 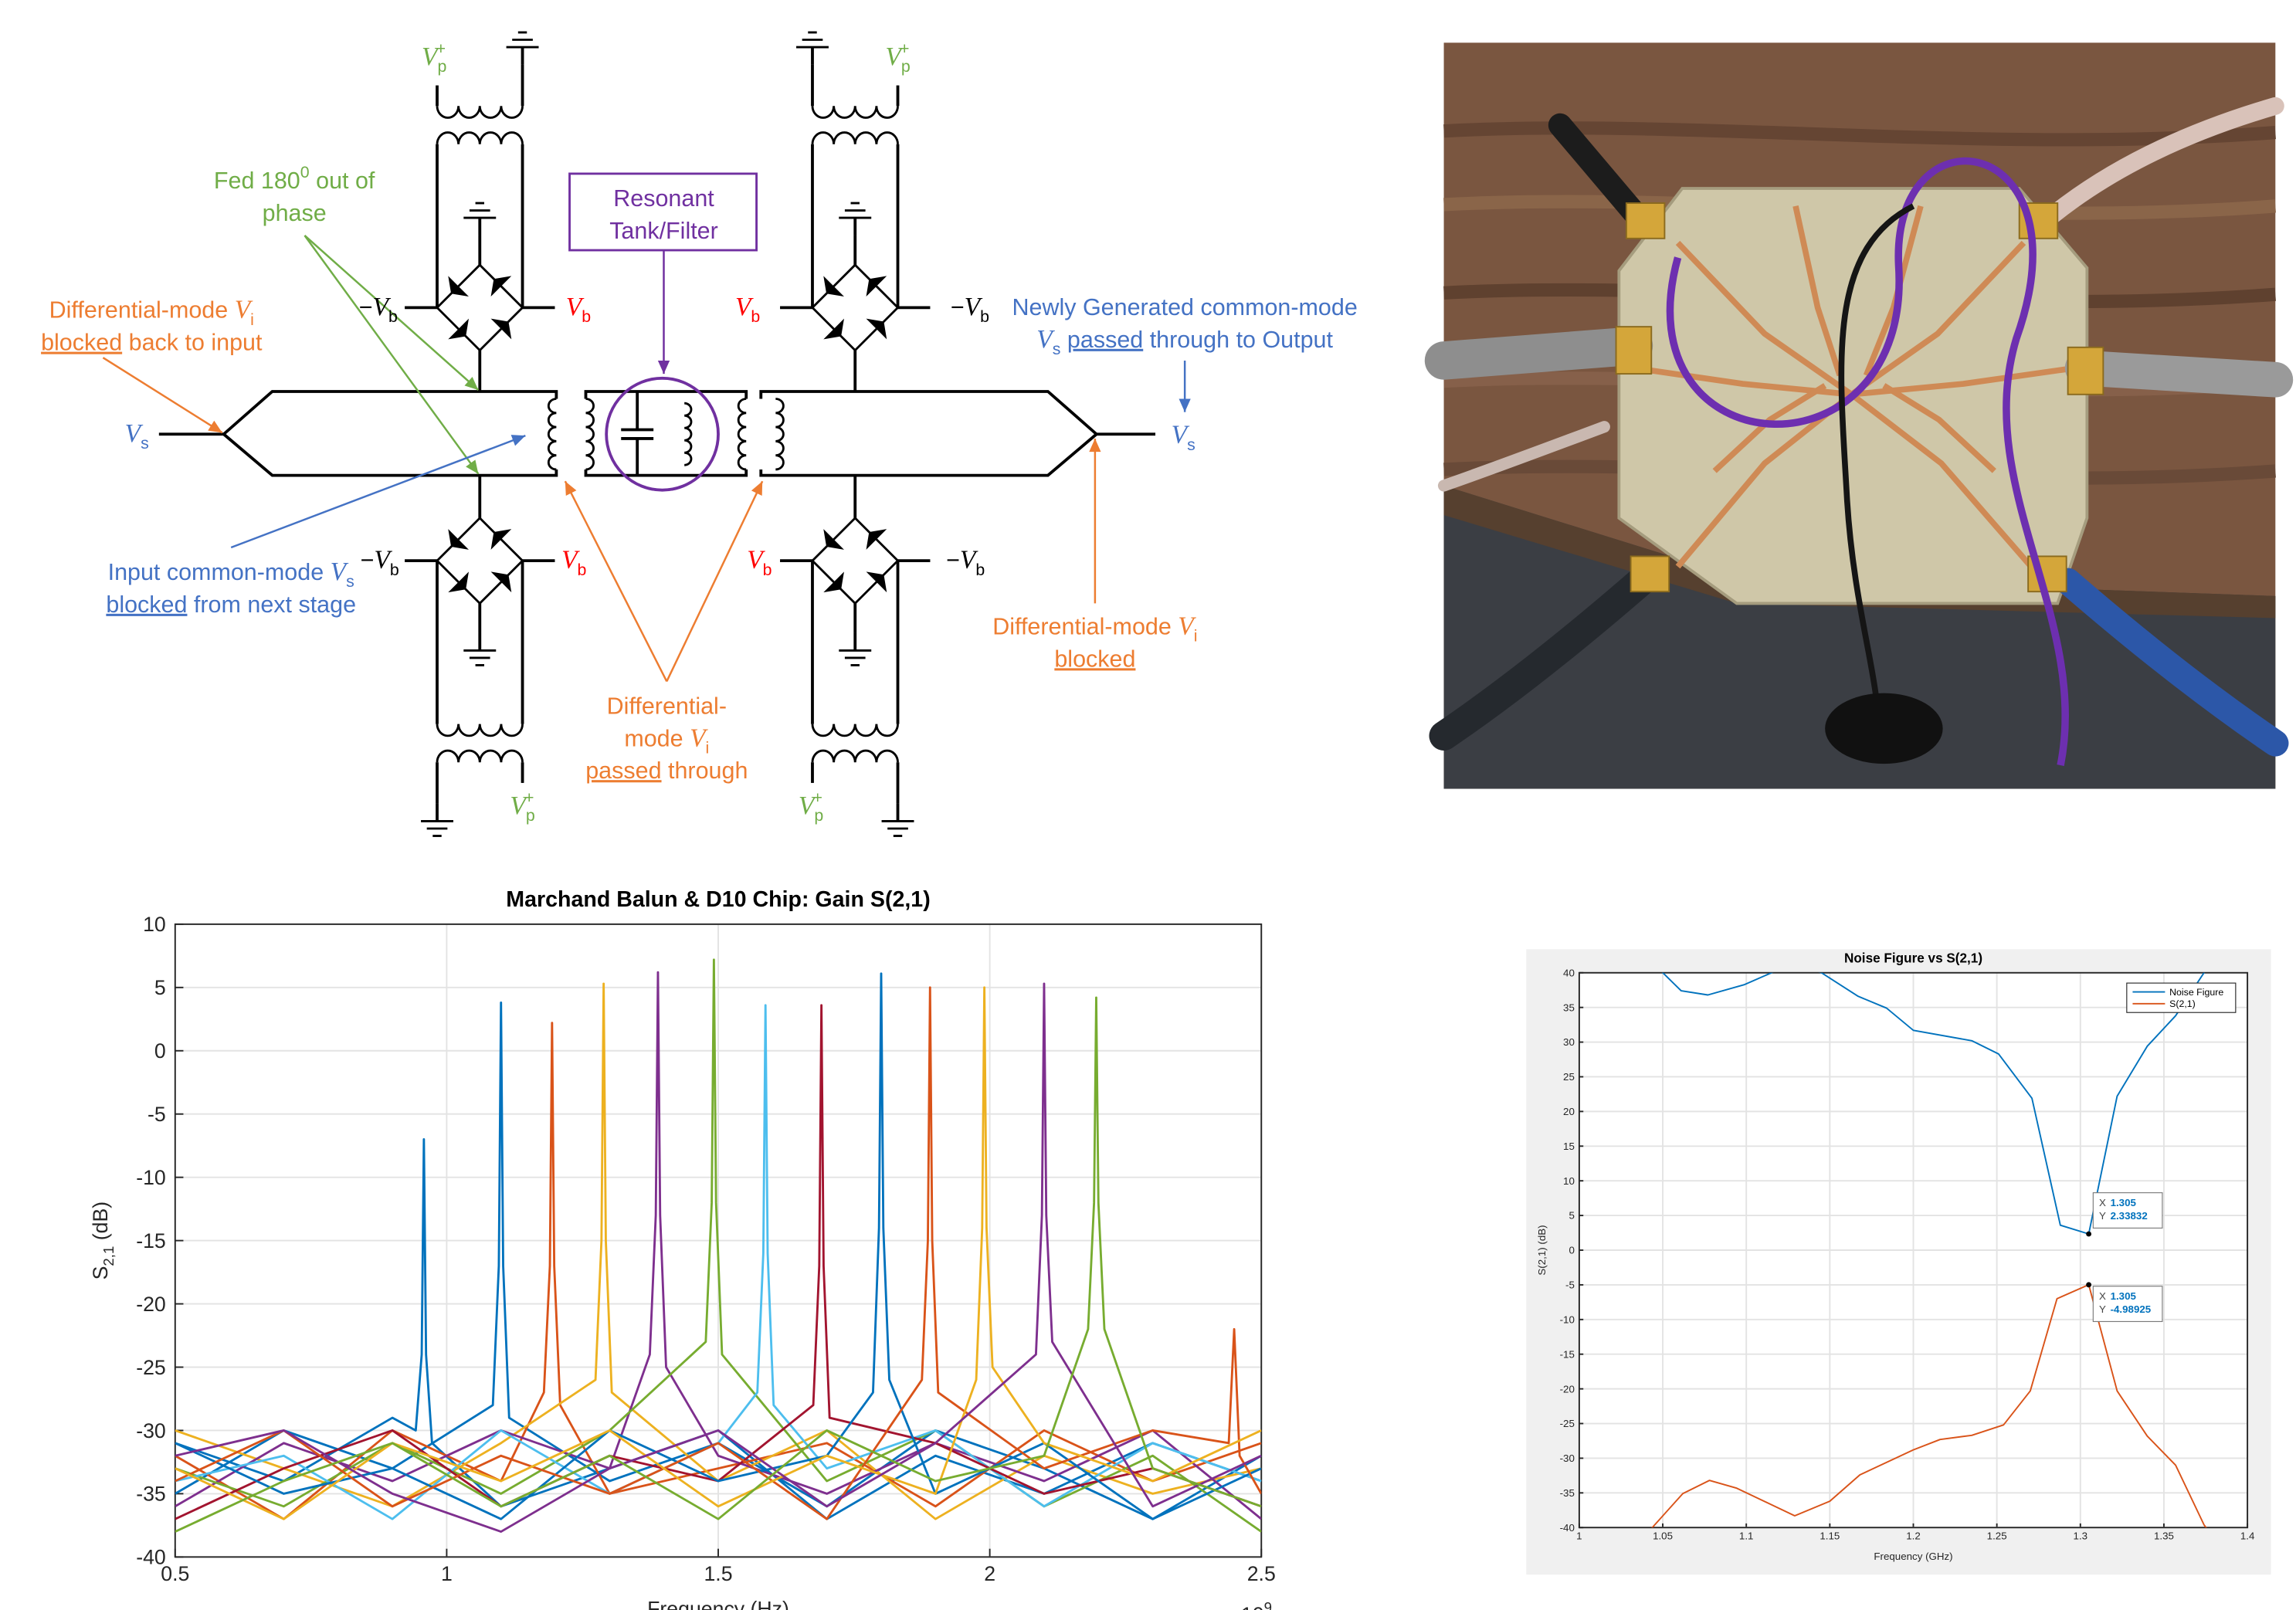 I want to click on text-span: out of, so click(x=342, y=181).